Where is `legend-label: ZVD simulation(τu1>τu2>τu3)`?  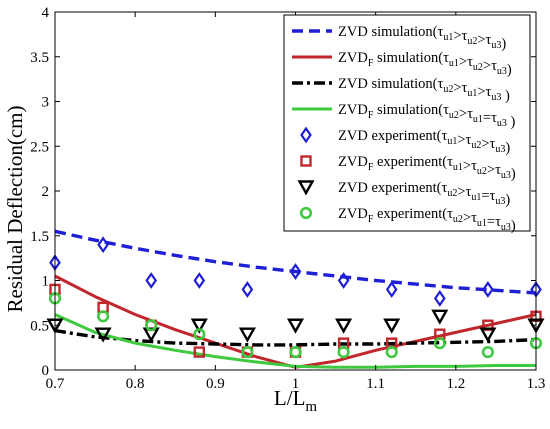
legend-label: ZVD simulation(τu1>τu2>τu3) is located at coordinates (422, 38).